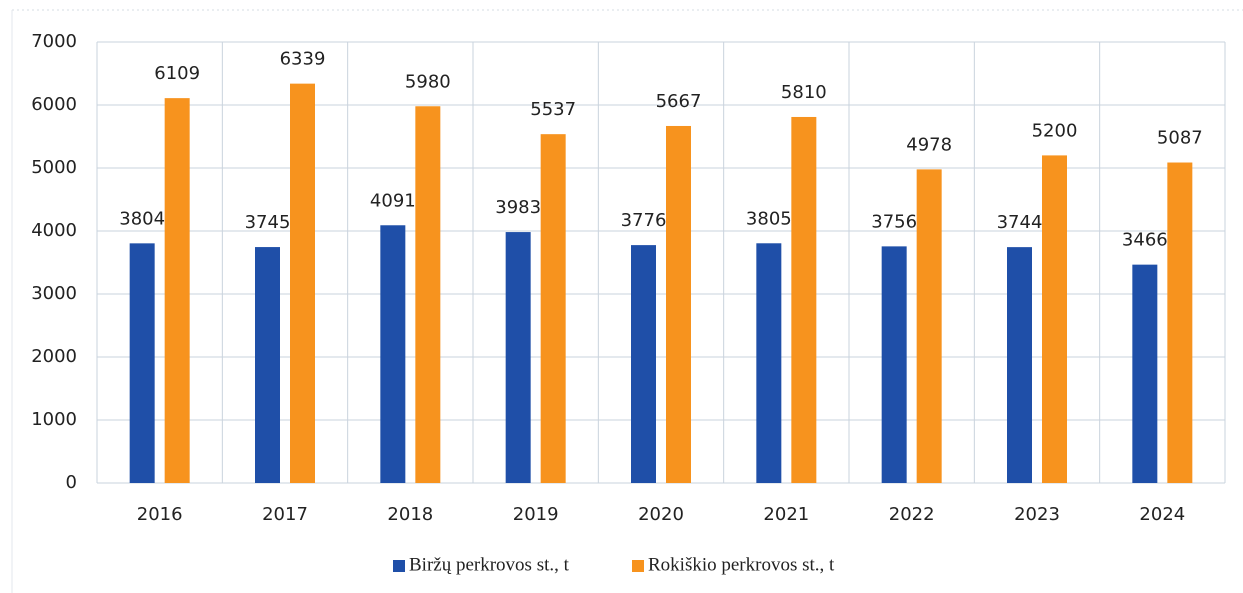  What do you see at coordinates (303, 59) in the screenshot?
I see `data-label: 6339` at bounding box center [303, 59].